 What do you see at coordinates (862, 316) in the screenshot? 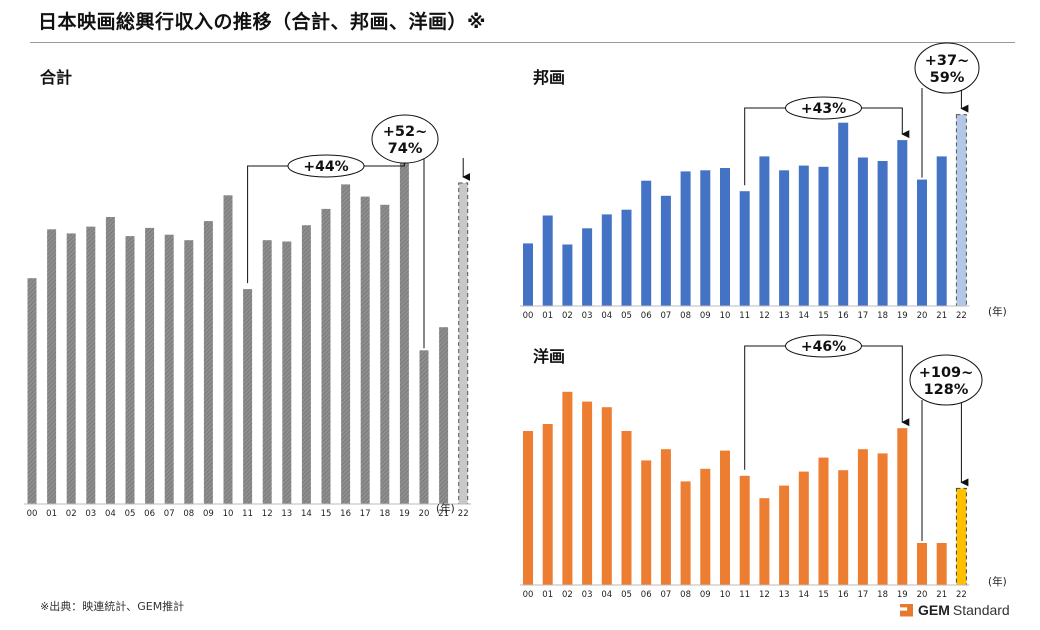
I see `x-tick-label: 17` at bounding box center [862, 316].